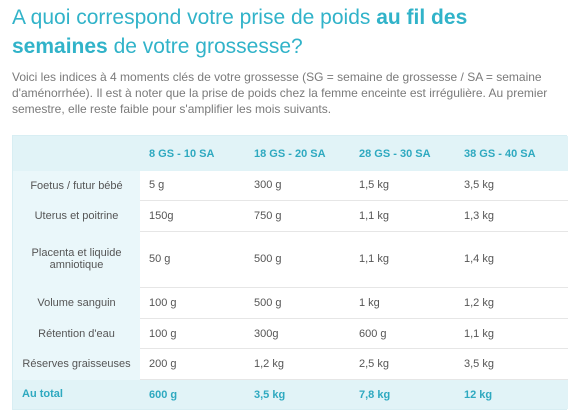 This screenshot has width=569, height=415. What do you see at coordinates (402, 333) in the screenshot?
I see `table-cell: 600 g` at bounding box center [402, 333].